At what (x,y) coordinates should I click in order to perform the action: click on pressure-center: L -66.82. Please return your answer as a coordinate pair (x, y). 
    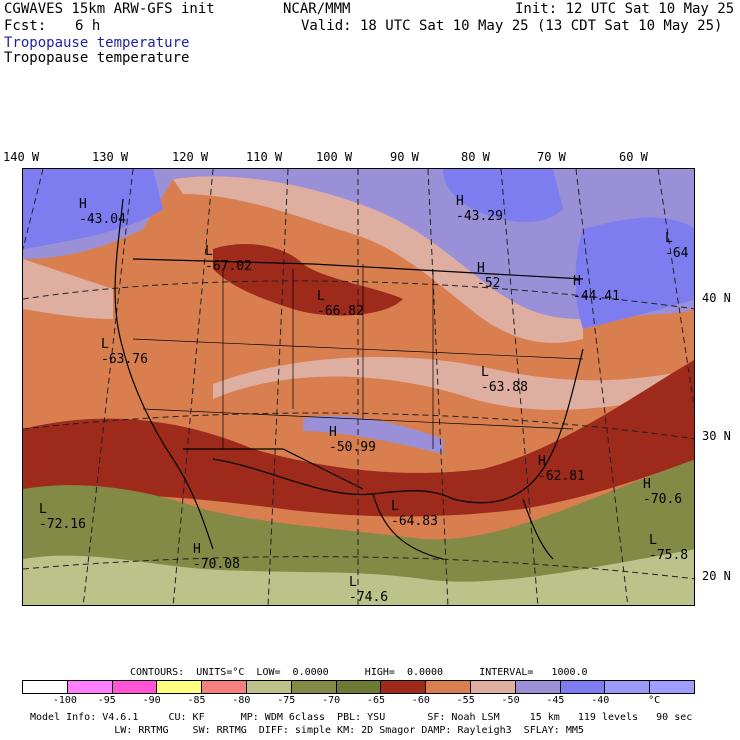
    Looking at the image, I should click on (340, 304).